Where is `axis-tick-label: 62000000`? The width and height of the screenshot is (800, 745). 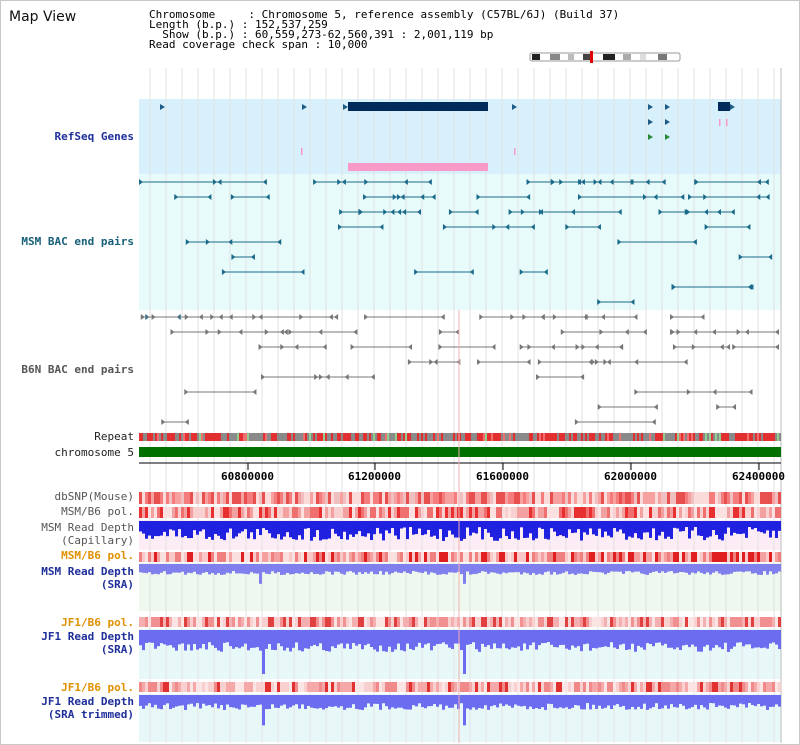
axis-tick-label: 62000000 is located at coordinates (630, 476).